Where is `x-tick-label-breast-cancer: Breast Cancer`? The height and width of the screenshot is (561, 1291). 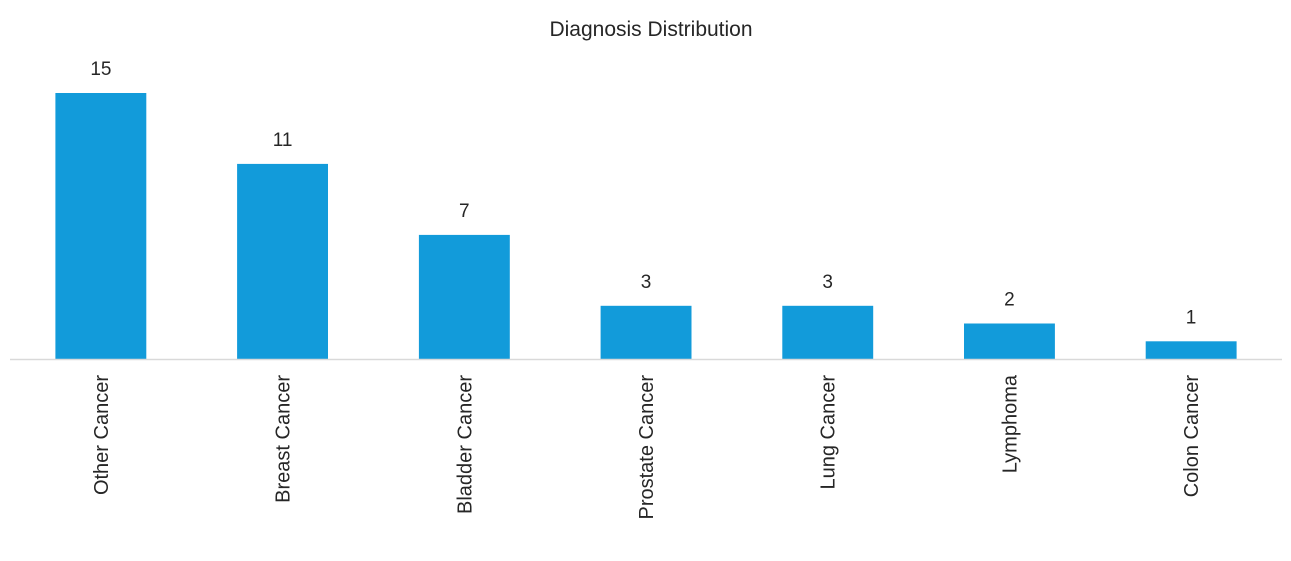
x-tick-label-breast-cancer: Breast Cancer is located at coordinates (284, 439).